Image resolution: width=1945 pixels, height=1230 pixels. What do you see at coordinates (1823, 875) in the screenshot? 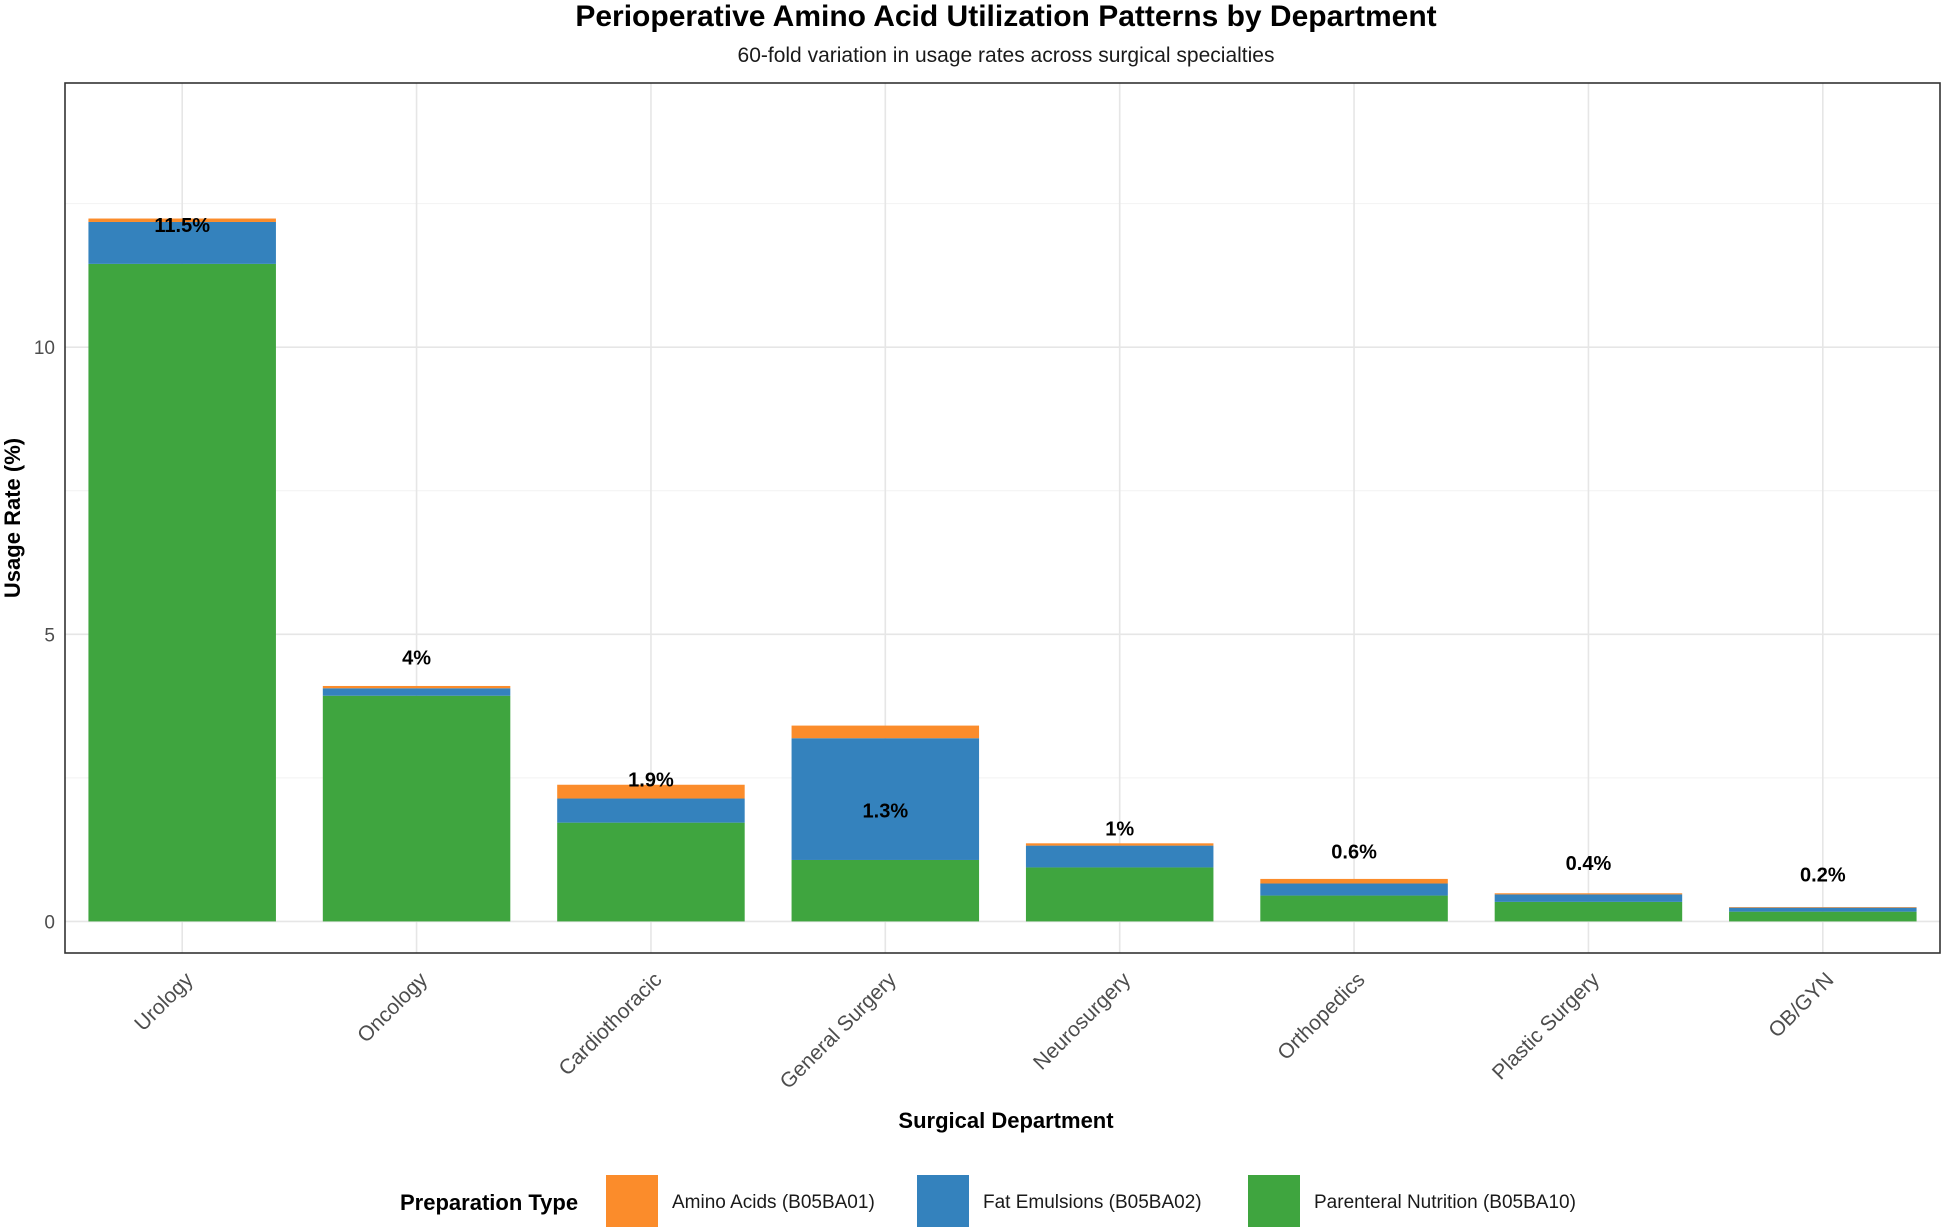
I see `data-label: 0.2%` at bounding box center [1823, 875].